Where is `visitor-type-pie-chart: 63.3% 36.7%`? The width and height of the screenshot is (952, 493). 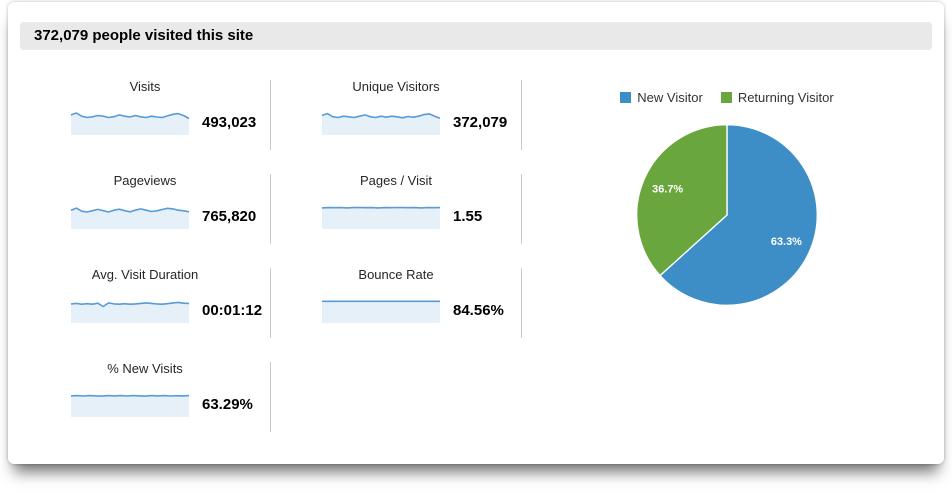 visitor-type-pie-chart: 63.3% 36.7% is located at coordinates (727, 215).